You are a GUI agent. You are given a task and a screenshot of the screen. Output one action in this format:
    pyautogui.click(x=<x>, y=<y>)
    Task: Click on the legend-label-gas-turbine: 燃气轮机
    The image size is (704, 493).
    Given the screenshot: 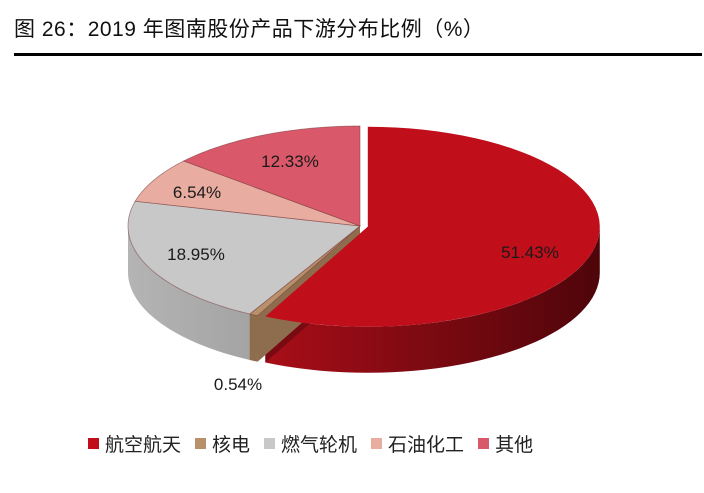 What is the action you would take?
    pyautogui.click(x=319, y=445)
    